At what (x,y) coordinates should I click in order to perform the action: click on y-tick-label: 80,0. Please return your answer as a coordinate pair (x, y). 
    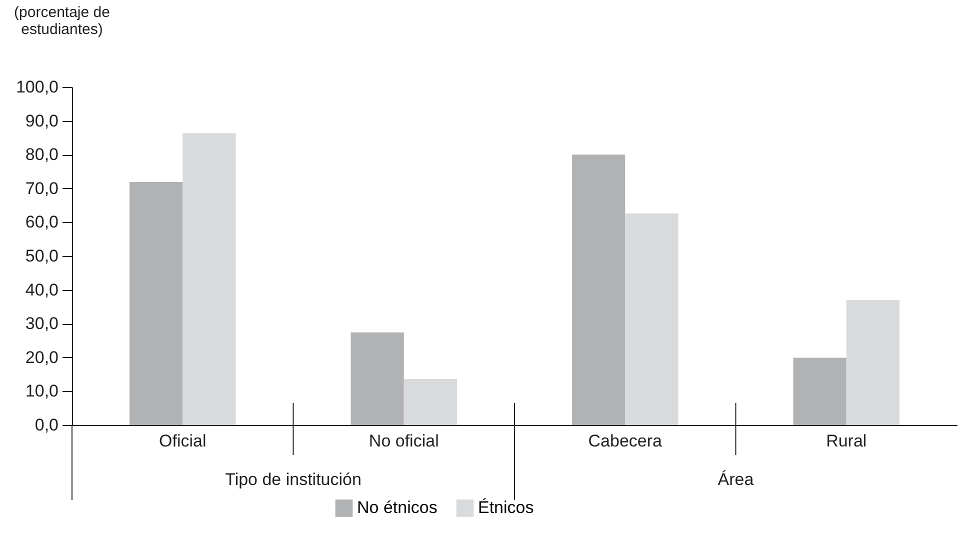
    Looking at the image, I should click on (41, 154).